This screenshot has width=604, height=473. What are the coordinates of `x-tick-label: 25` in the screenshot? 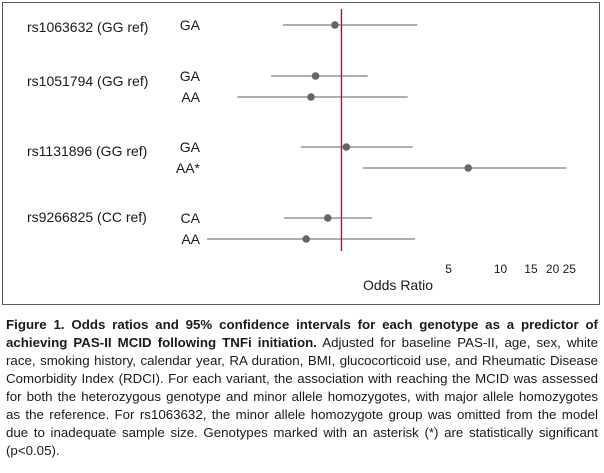 It's located at (570, 269).